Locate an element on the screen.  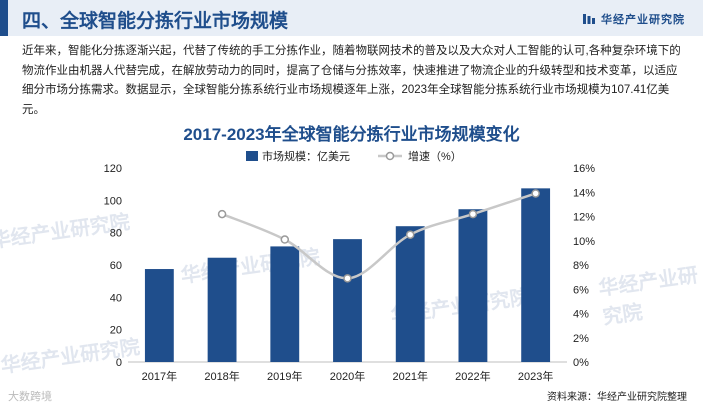
y-right-tick-label: 6% is located at coordinates (581, 290).